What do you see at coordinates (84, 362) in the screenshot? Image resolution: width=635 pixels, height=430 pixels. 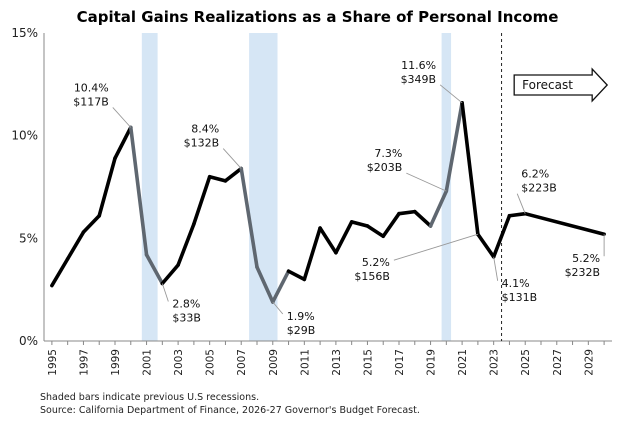 I see `x-tick-label: 1997` at bounding box center [84, 362].